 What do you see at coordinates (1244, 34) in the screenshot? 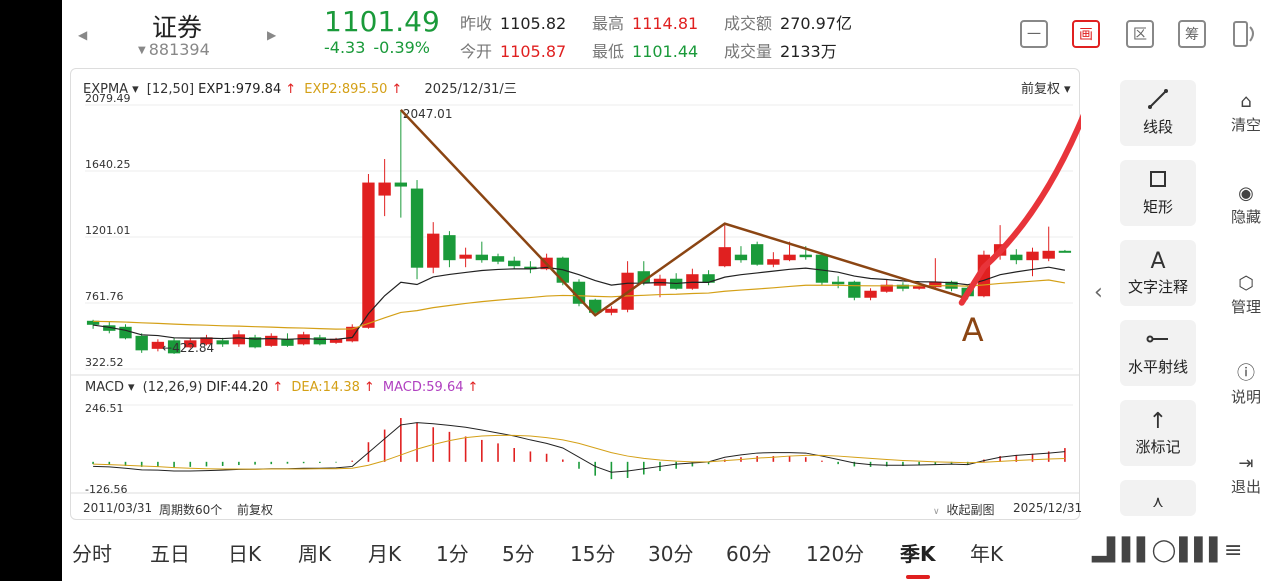
I see `phone-rotate-icon` at bounding box center [1244, 34].